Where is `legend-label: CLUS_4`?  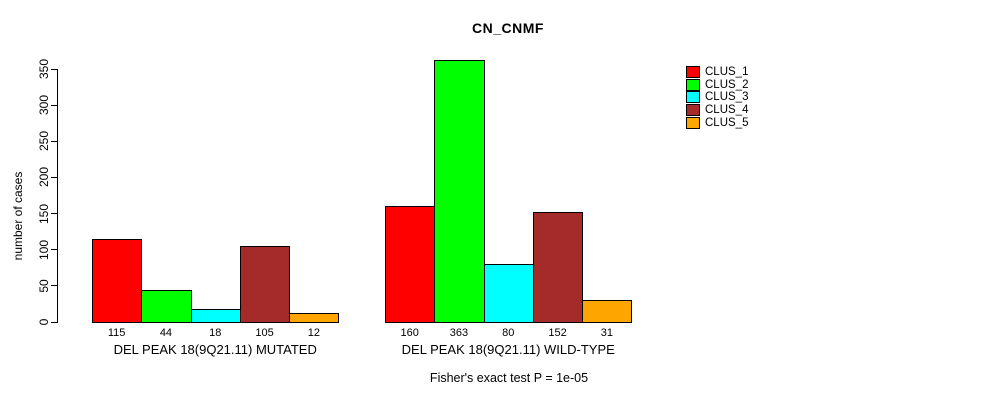 legend-label: CLUS_4 is located at coordinates (727, 110).